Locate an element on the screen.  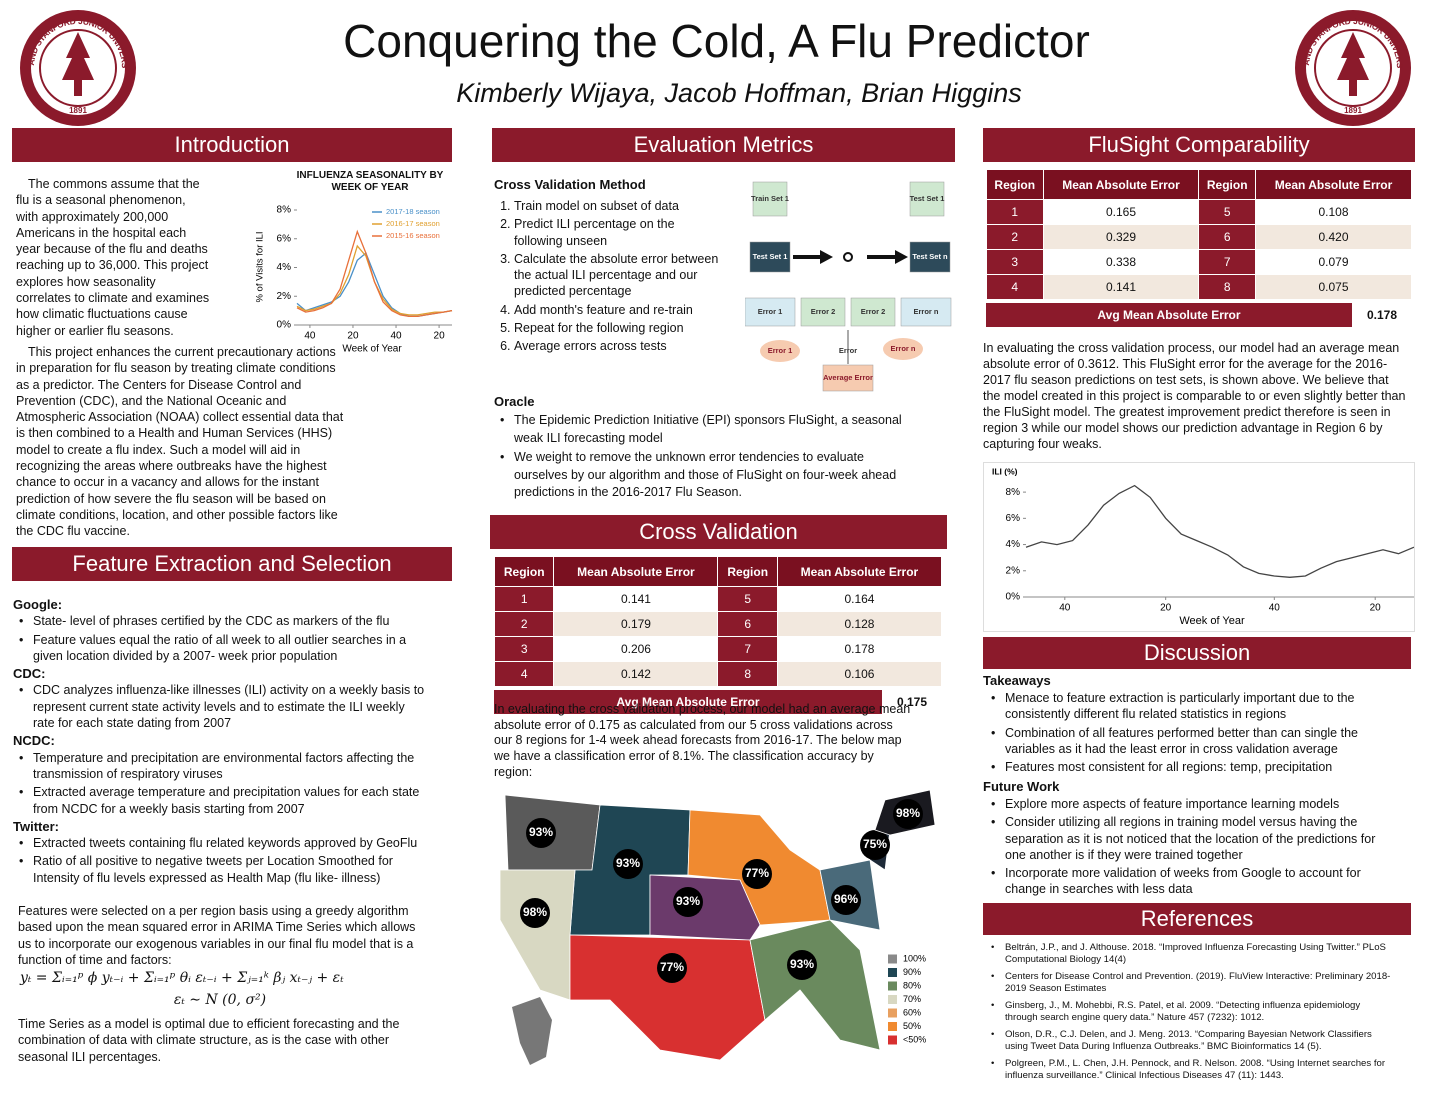
y-tick-label: 0% is located at coordinates (284, 325).